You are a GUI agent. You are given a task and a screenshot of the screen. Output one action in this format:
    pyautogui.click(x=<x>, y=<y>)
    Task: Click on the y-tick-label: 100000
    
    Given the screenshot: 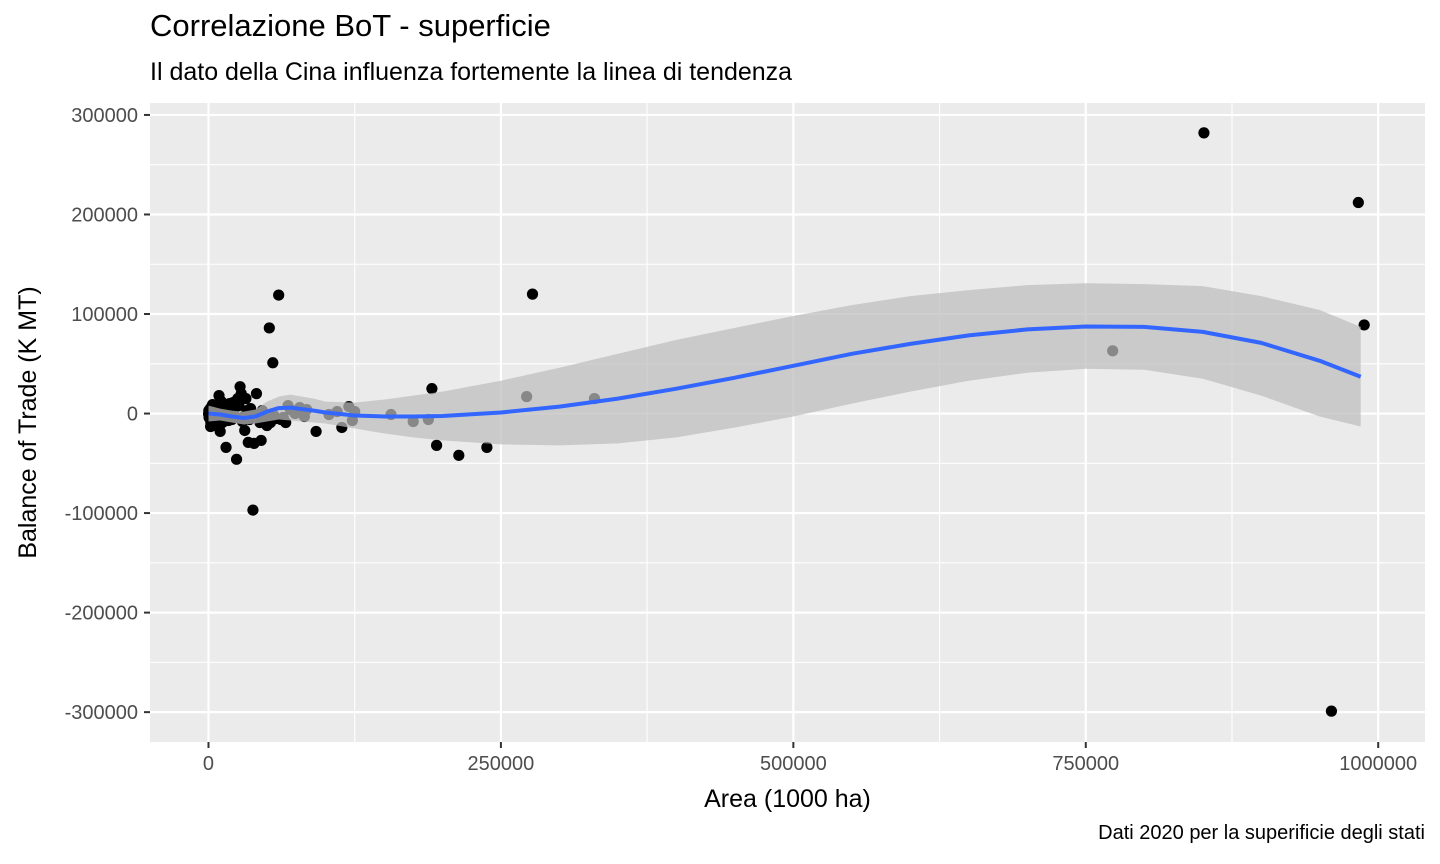 What is the action you would take?
    pyautogui.click(x=104, y=315)
    